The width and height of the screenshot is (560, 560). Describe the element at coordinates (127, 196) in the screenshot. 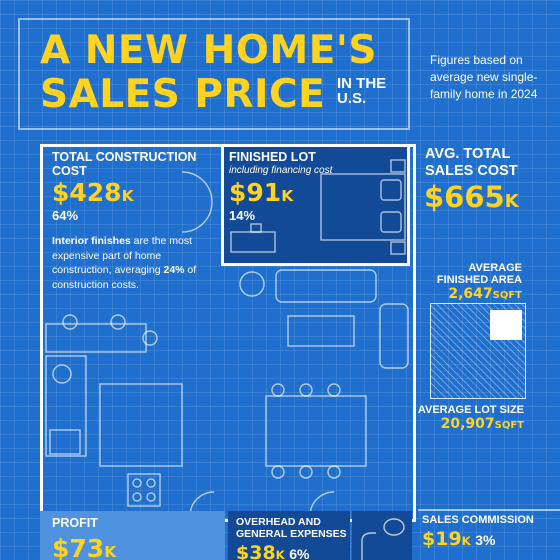

I see `construction-unit: K` at that location.